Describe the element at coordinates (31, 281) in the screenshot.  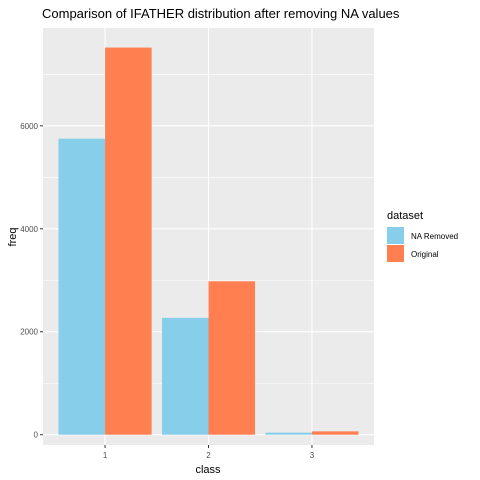
I see `y-axis: 0 2000 4000 6000` at that location.